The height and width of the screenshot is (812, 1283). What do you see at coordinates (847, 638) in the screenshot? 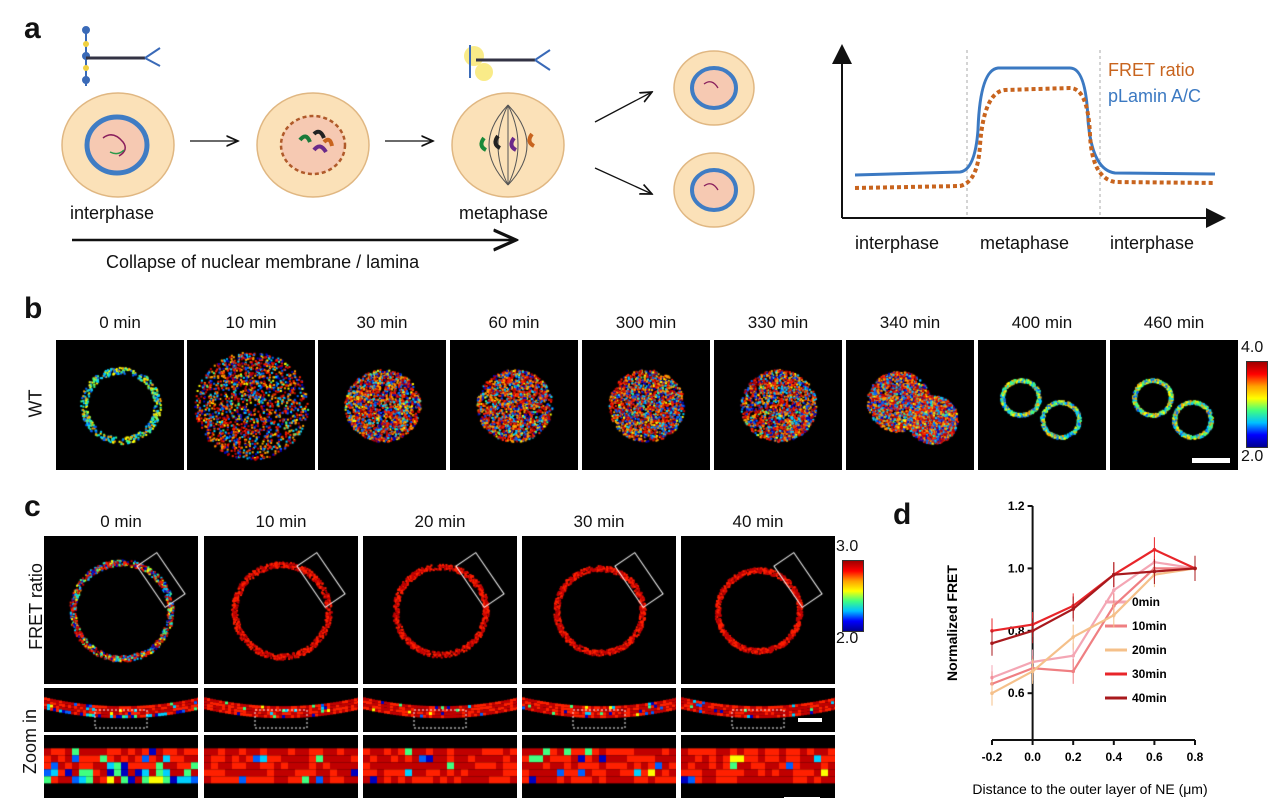
I see `colorbar-c-min: 2.0` at bounding box center [847, 638].